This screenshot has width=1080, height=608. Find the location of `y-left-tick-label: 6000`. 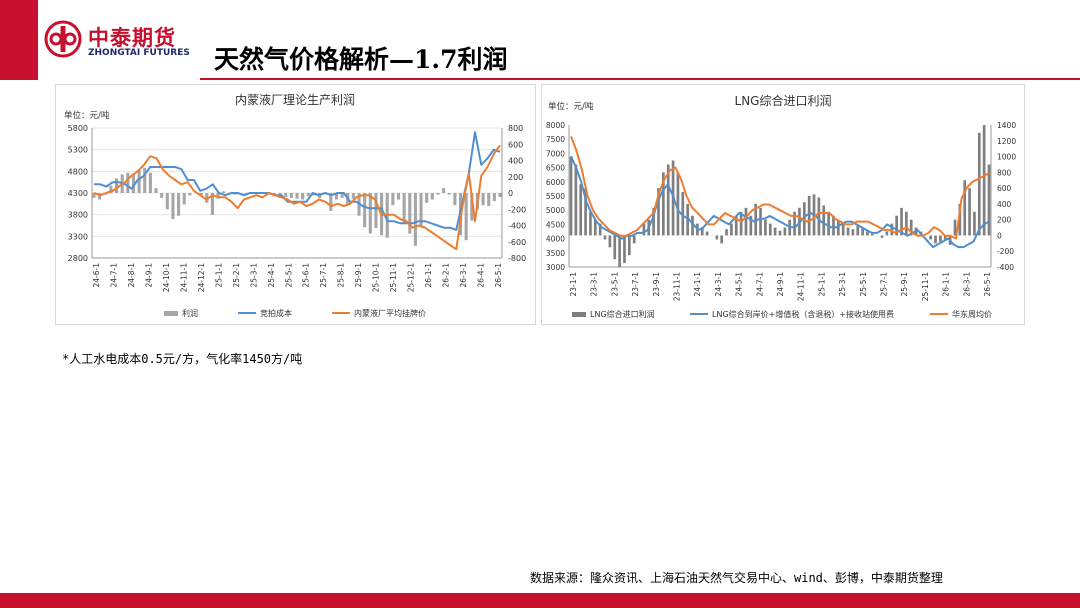

y-left-tick-label: 6000 is located at coordinates (555, 182).